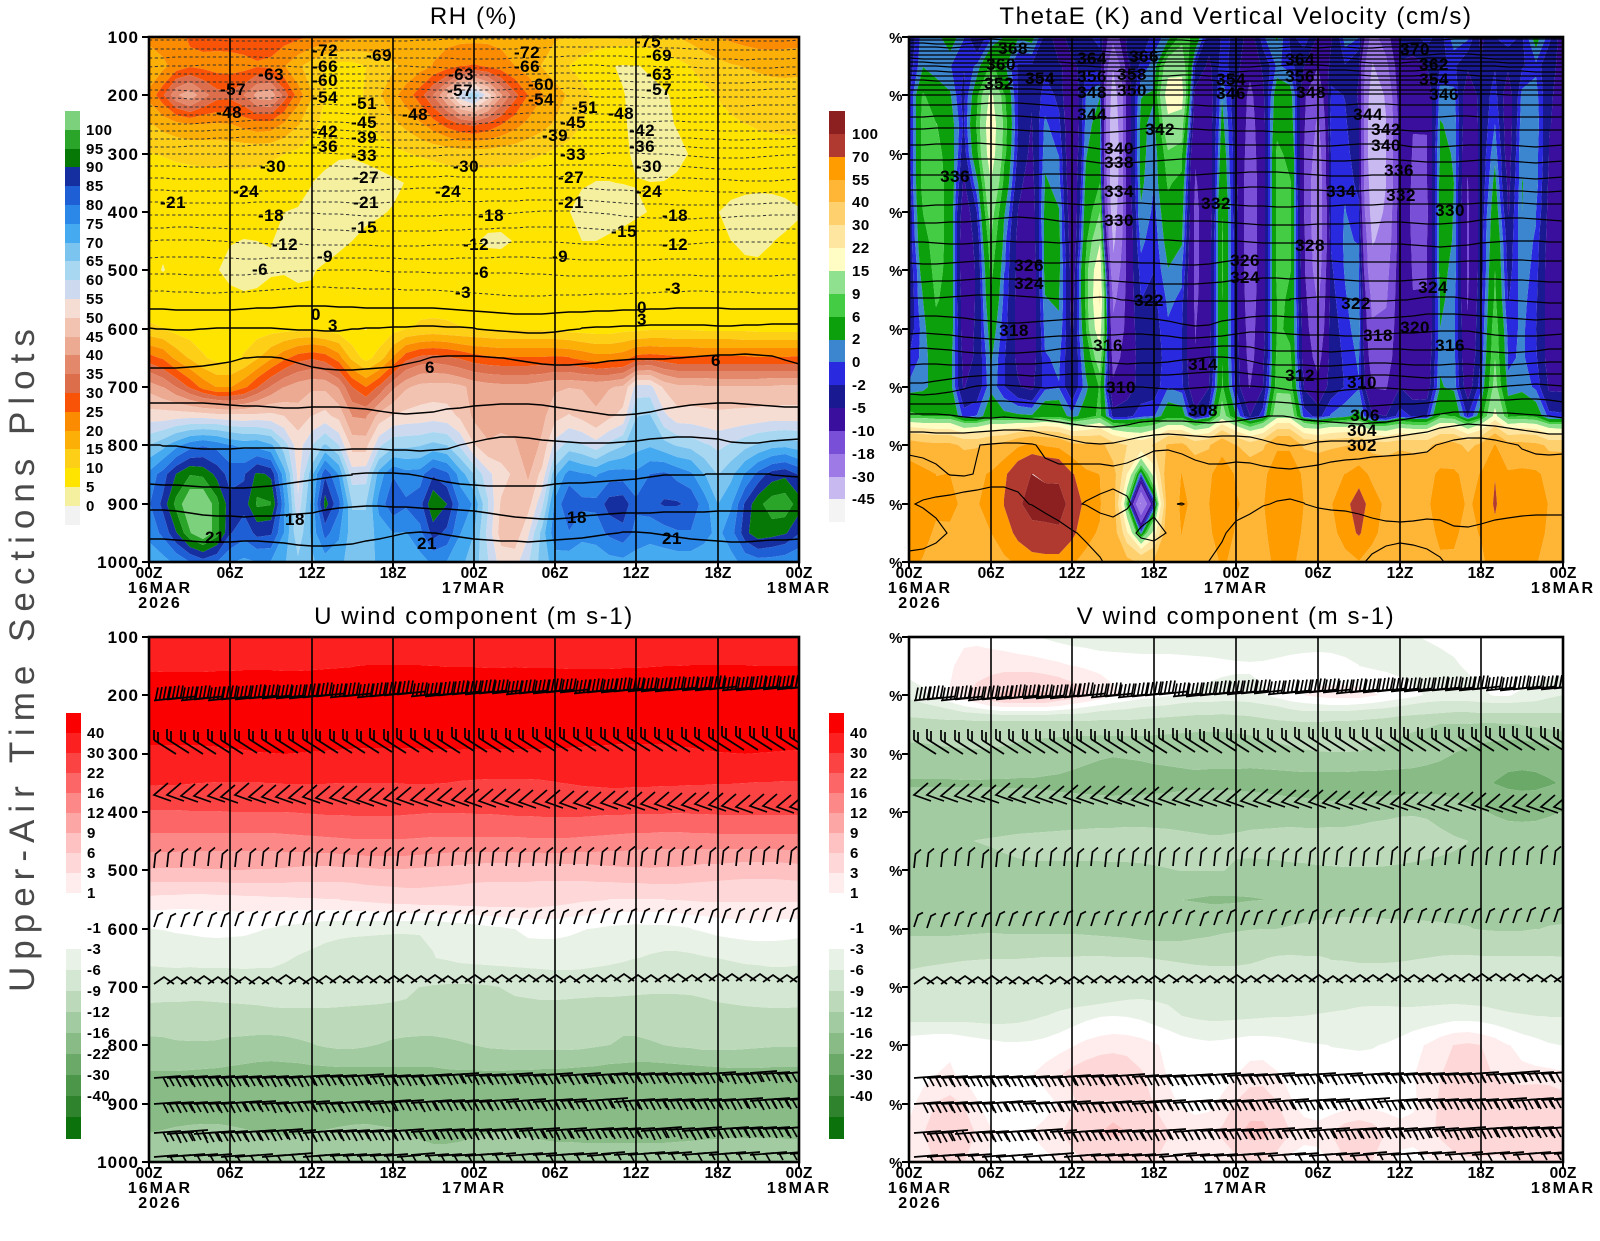 This screenshot has width=1600, height=1241. I want to click on svg-text: 1000, so click(118, 562).